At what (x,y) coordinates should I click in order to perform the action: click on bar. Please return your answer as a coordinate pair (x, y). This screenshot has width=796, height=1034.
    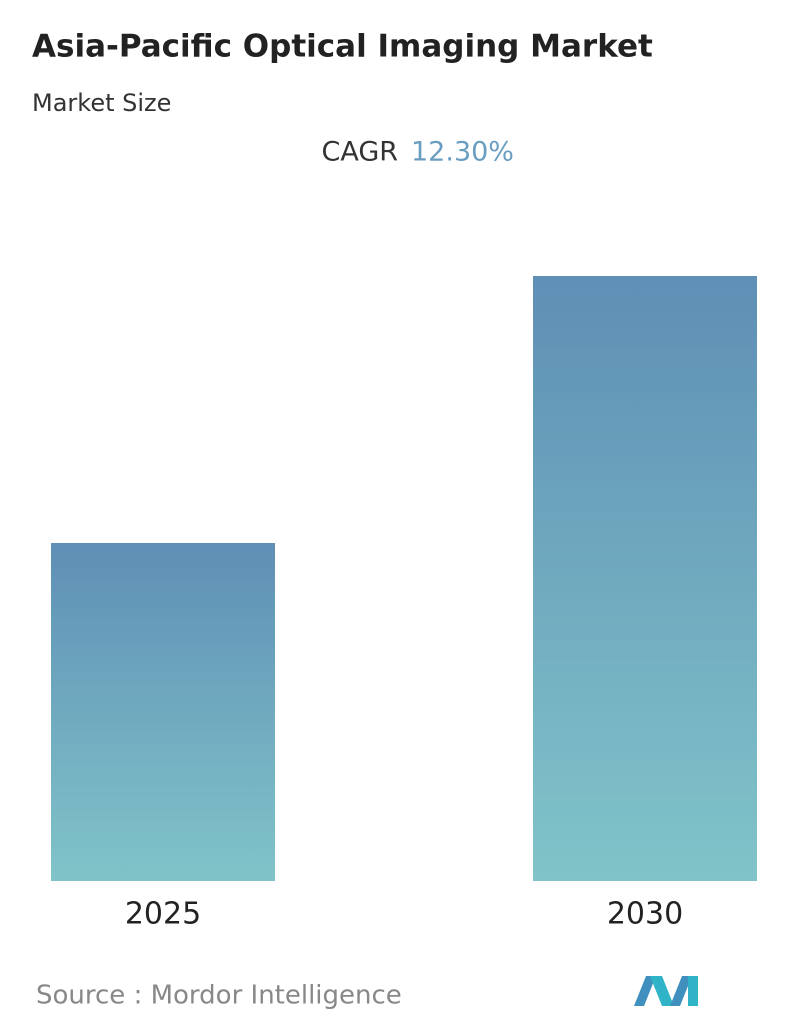
    Looking at the image, I should click on (163, 712).